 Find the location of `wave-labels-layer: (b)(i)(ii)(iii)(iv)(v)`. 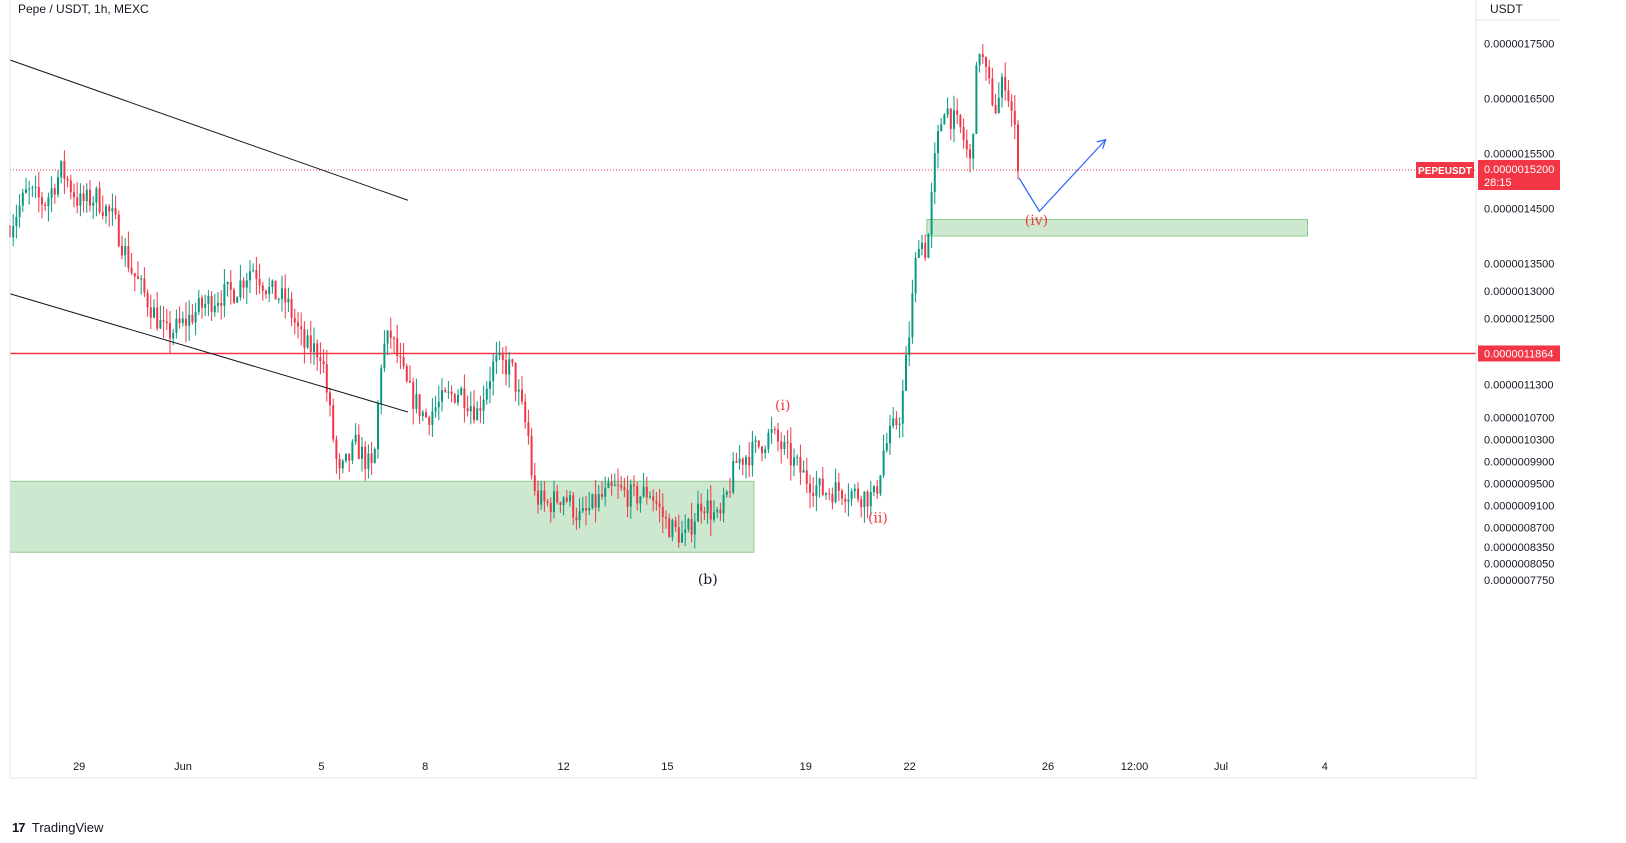

wave-labels-layer: (b)(i)(ii)(iii)(iv)(v) is located at coordinates (873, 400).